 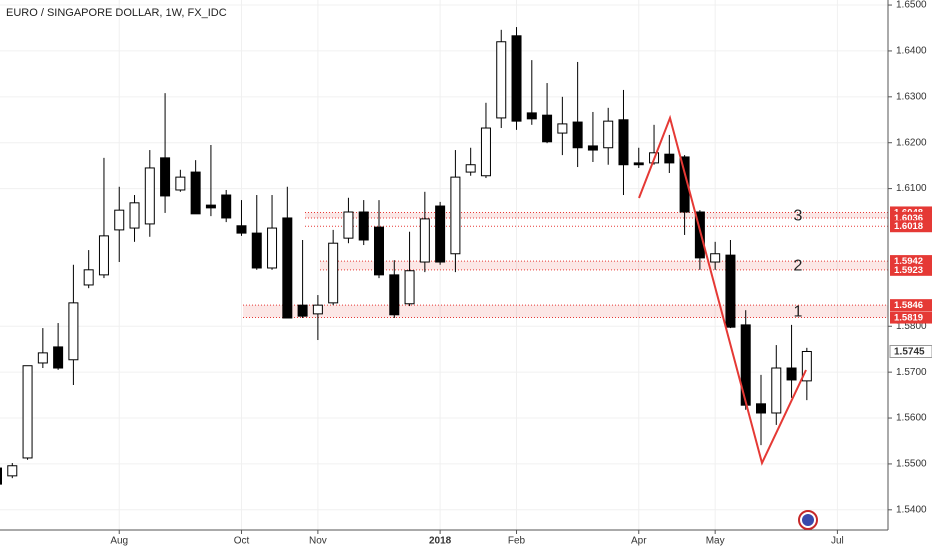 What do you see at coordinates (119, 541) in the screenshot?
I see `x-tick-label: Aug` at bounding box center [119, 541].